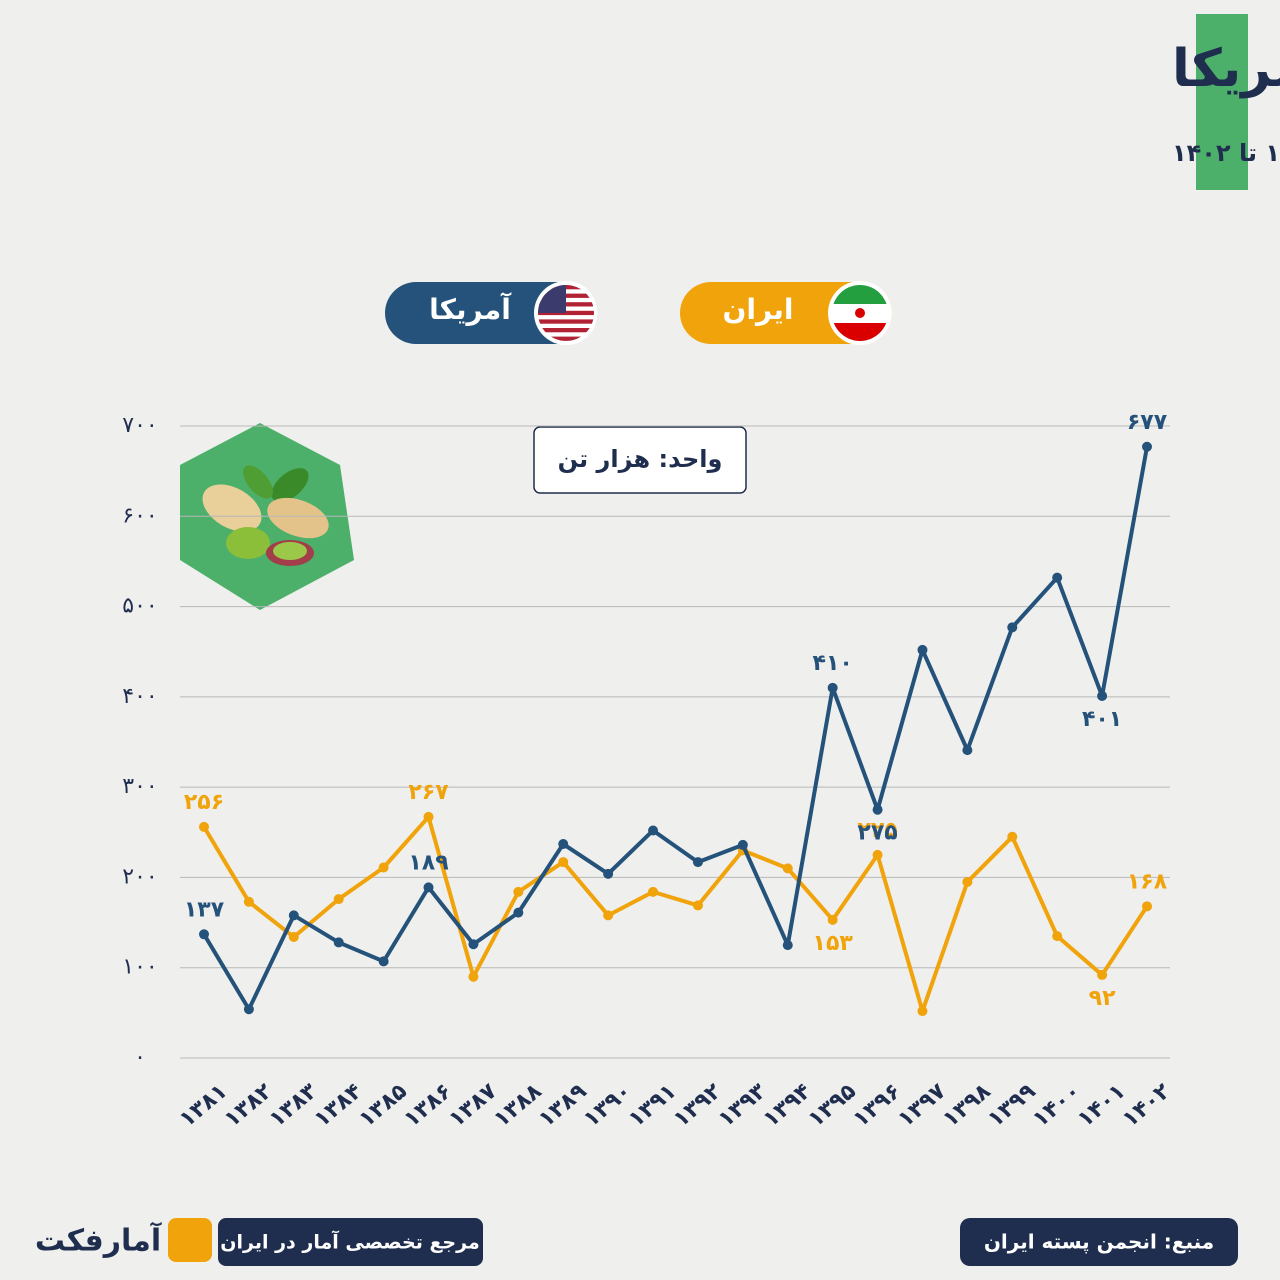 This screenshot has width=1280, height=1280. I want to click on data-label: ۴۱۰, so click(833, 663).